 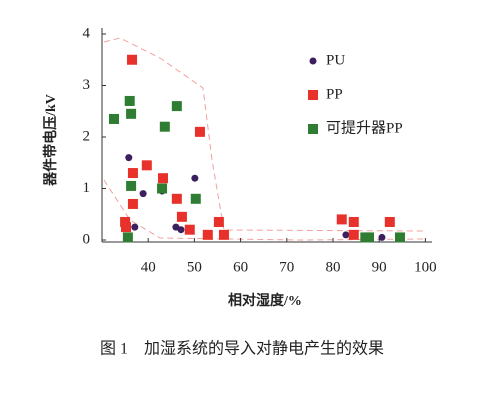 What do you see at coordinates (364, 127) in the screenshot?
I see `legend-label: 可提升器PP` at bounding box center [364, 127].